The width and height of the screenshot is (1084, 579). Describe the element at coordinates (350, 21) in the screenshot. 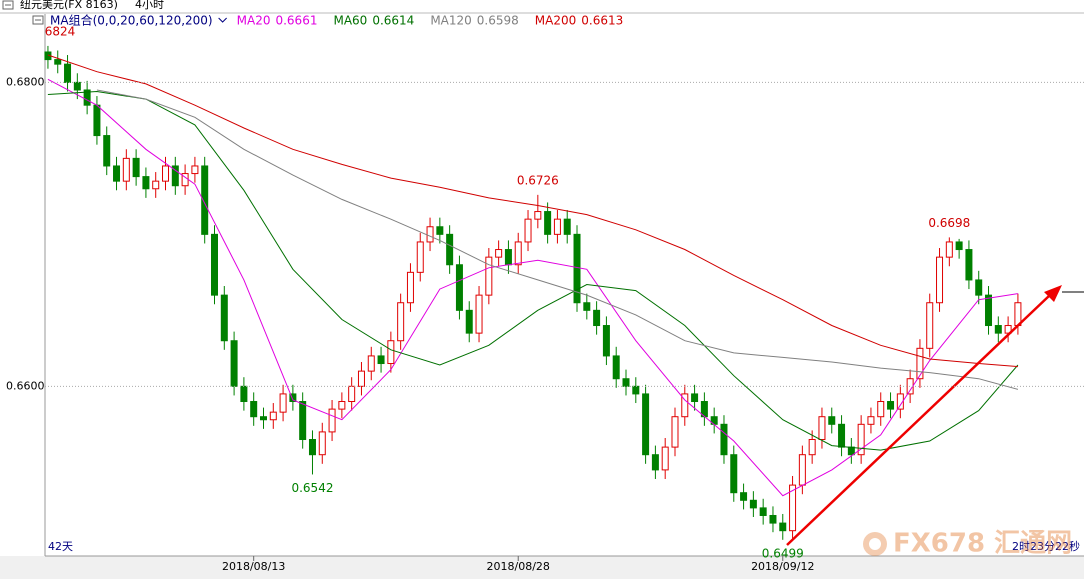

I see `legend-name: MA60` at that location.